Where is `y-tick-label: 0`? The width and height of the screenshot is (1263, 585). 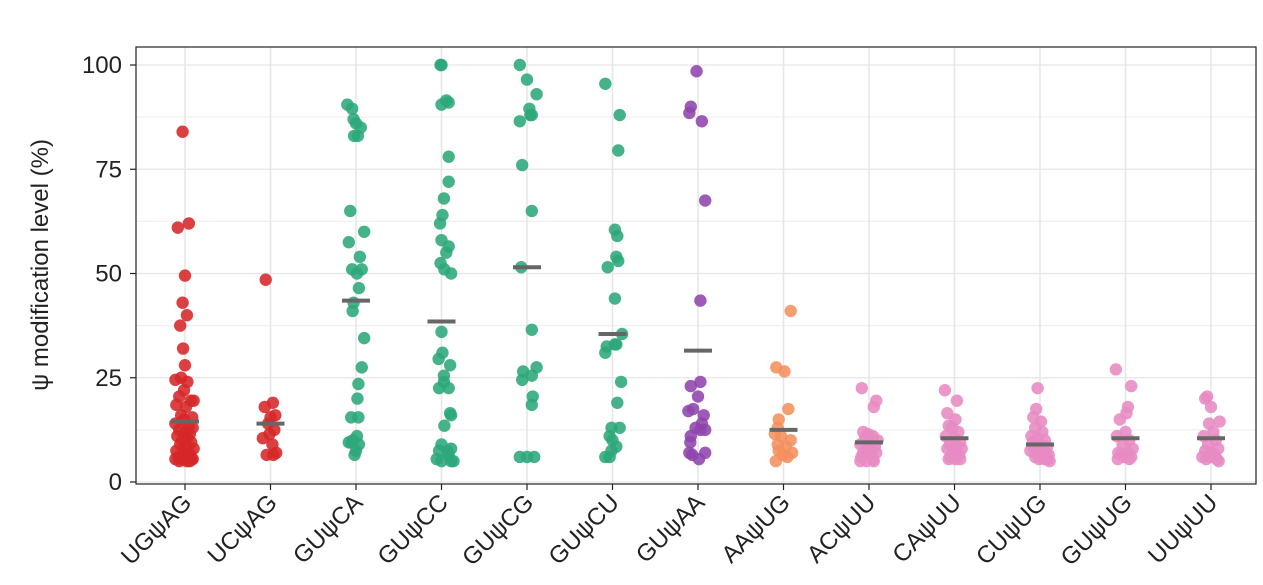
y-tick-label: 0 is located at coordinates (115, 482).